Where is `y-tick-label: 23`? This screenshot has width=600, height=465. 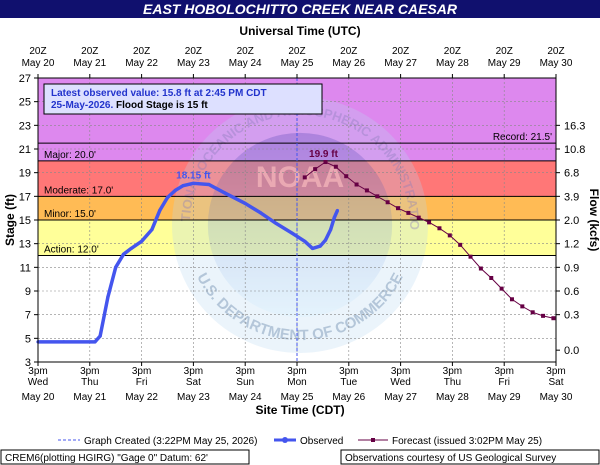 y-tick-label: 23 is located at coordinates (25, 126).